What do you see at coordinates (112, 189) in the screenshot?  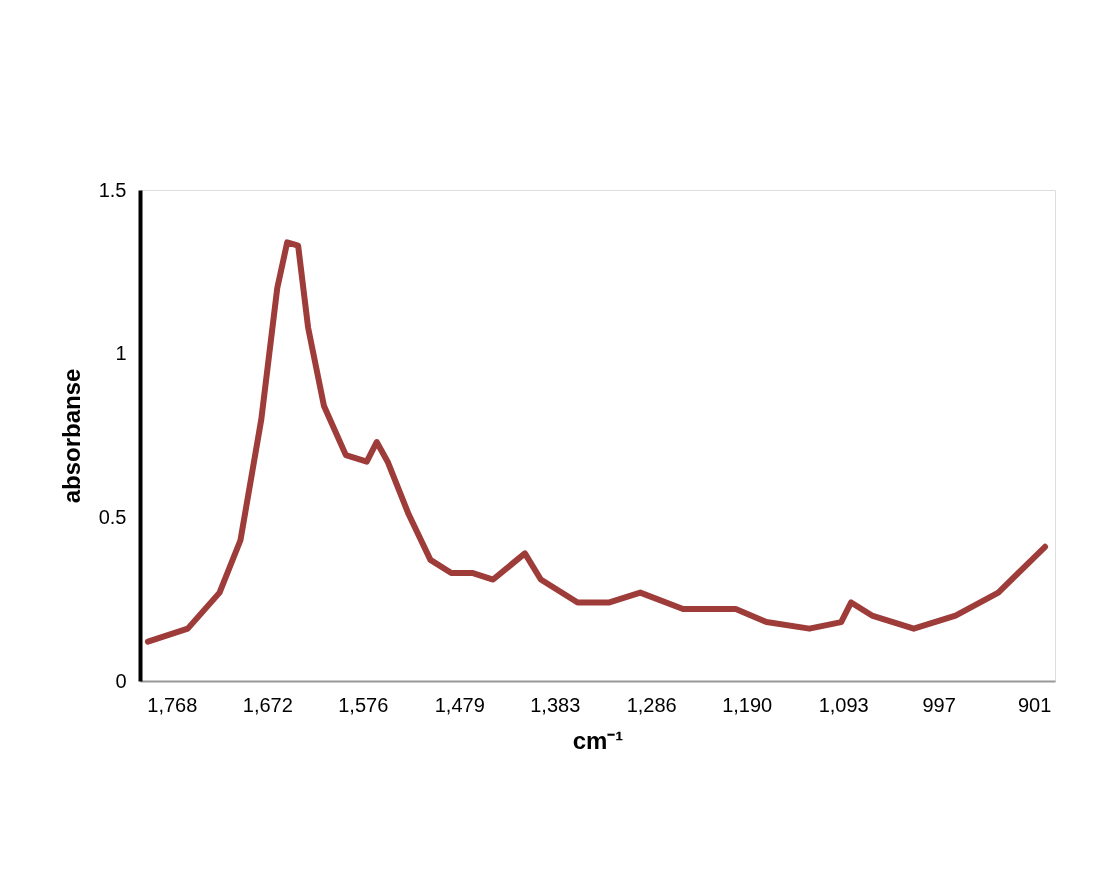 I see `y-tick-label: 1.5` at bounding box center [112, 189].